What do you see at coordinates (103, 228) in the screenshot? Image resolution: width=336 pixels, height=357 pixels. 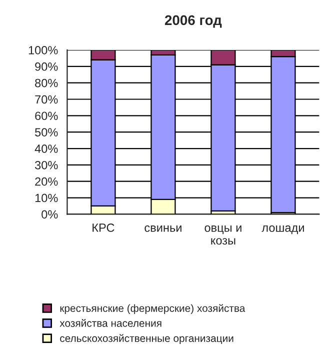 I see `x-tick-label: КРС` at bounding box center [103, 228].